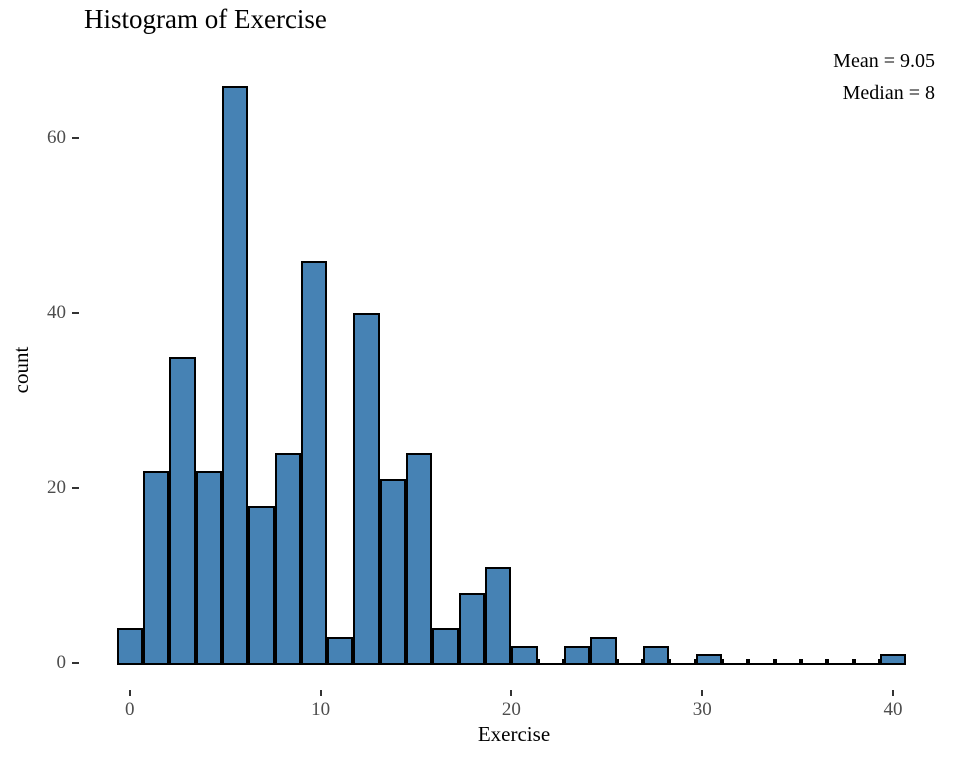  I want to click on y-tick-label: 20, so click(56, 487).